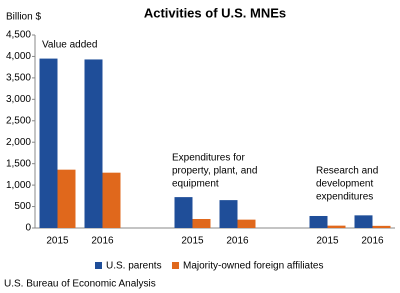 Image resolution: width=400 pixels, height=293 pixels. I want to click on legend-label: U.S. parents, so click(134, 266).